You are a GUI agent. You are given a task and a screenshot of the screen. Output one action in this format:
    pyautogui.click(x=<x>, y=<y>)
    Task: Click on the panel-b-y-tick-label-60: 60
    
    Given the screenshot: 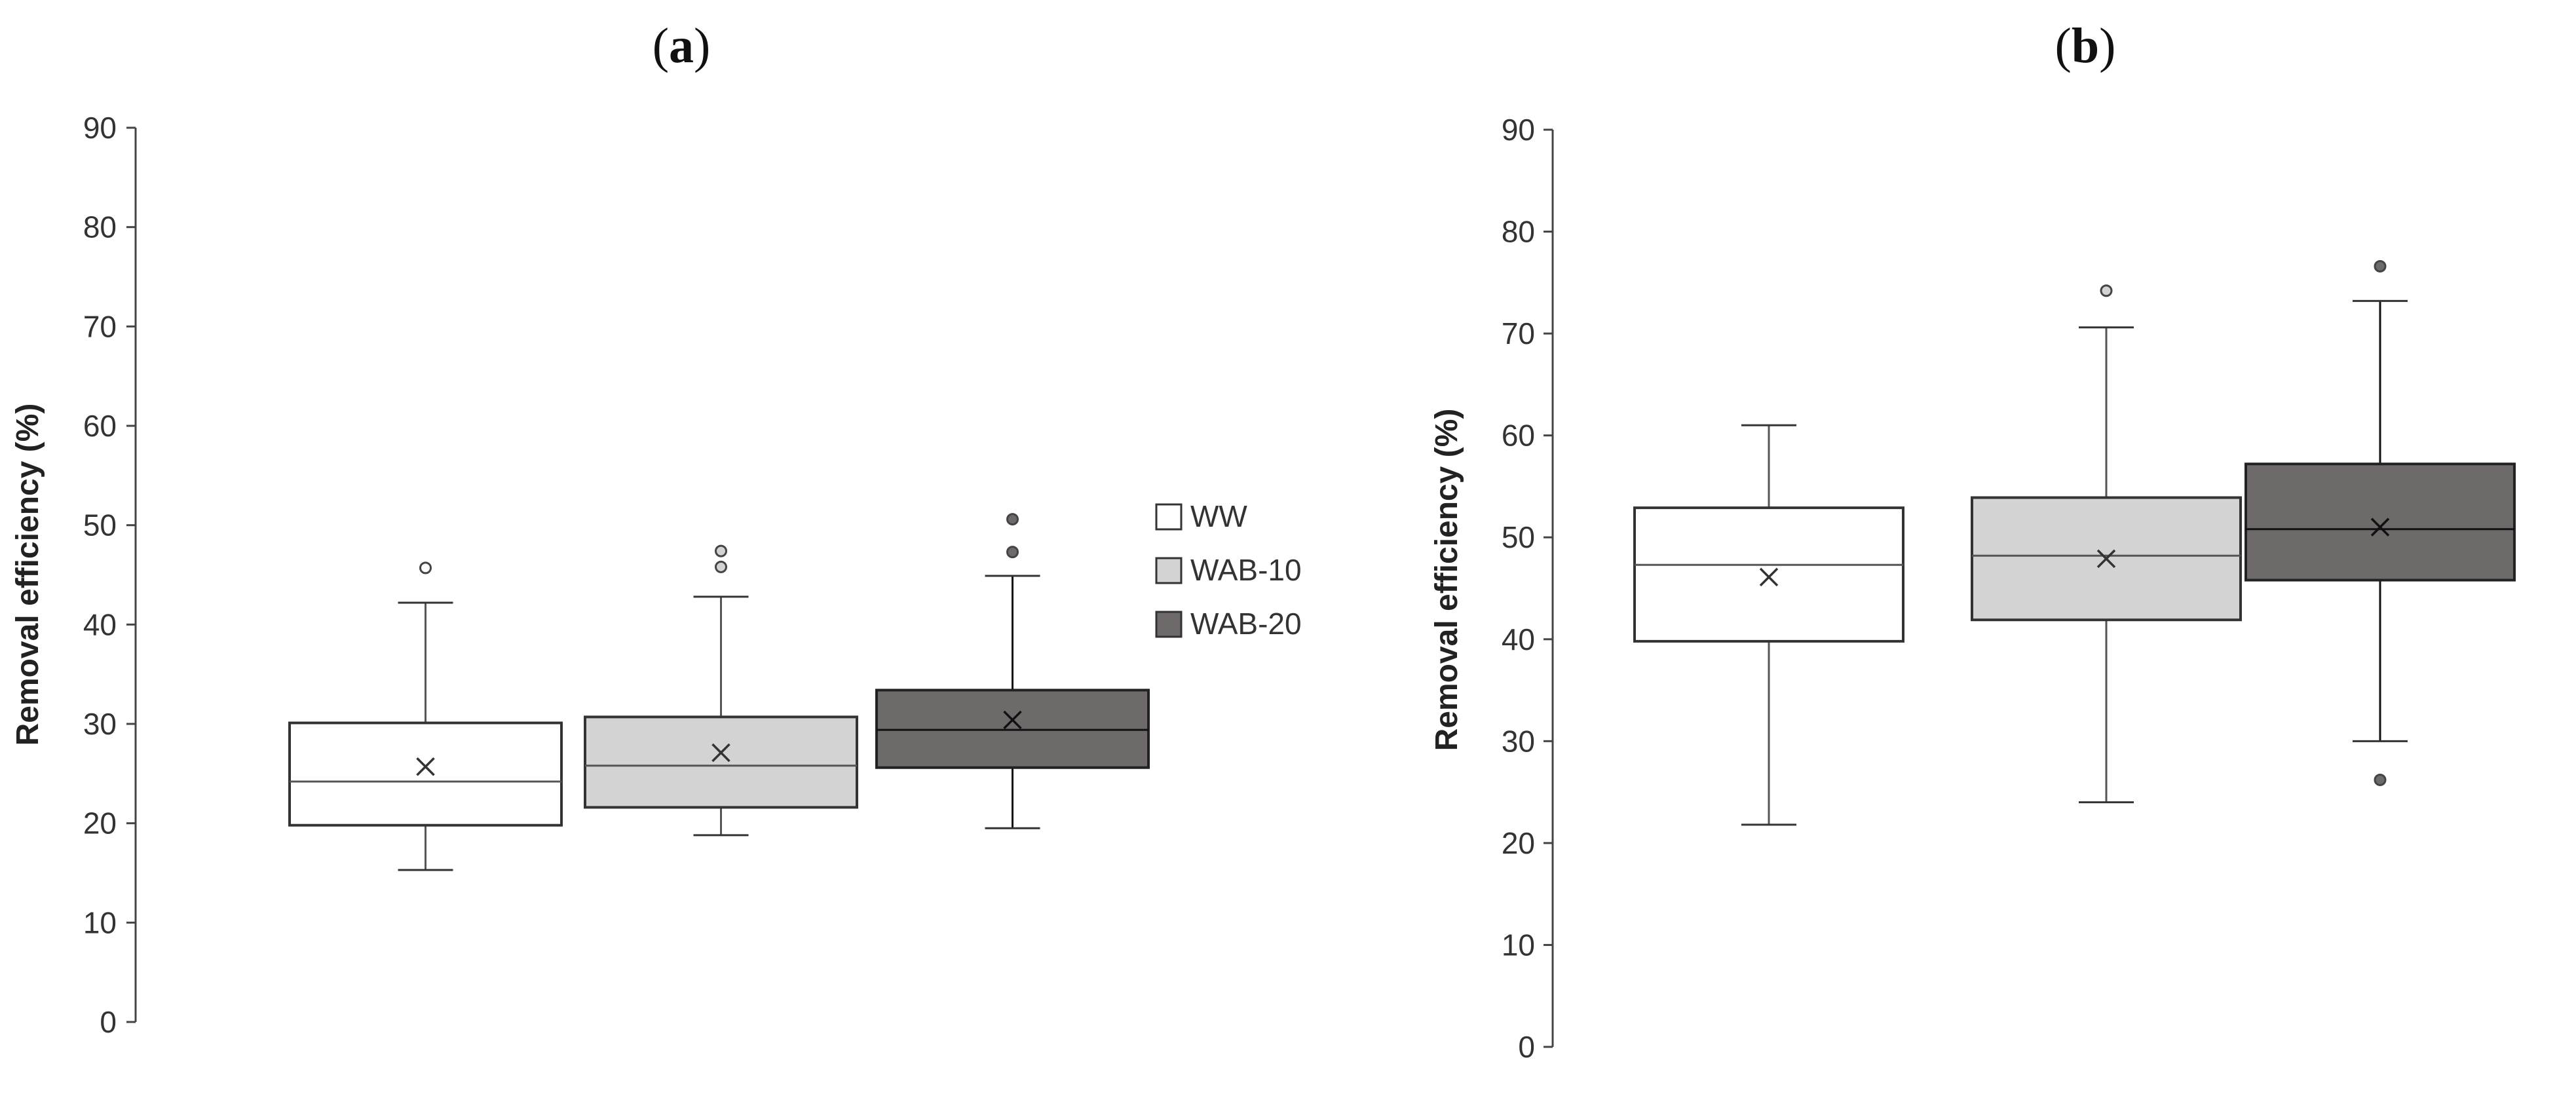 What is the action you would take?
    pyautogui.click(x=1519, y=436)
    